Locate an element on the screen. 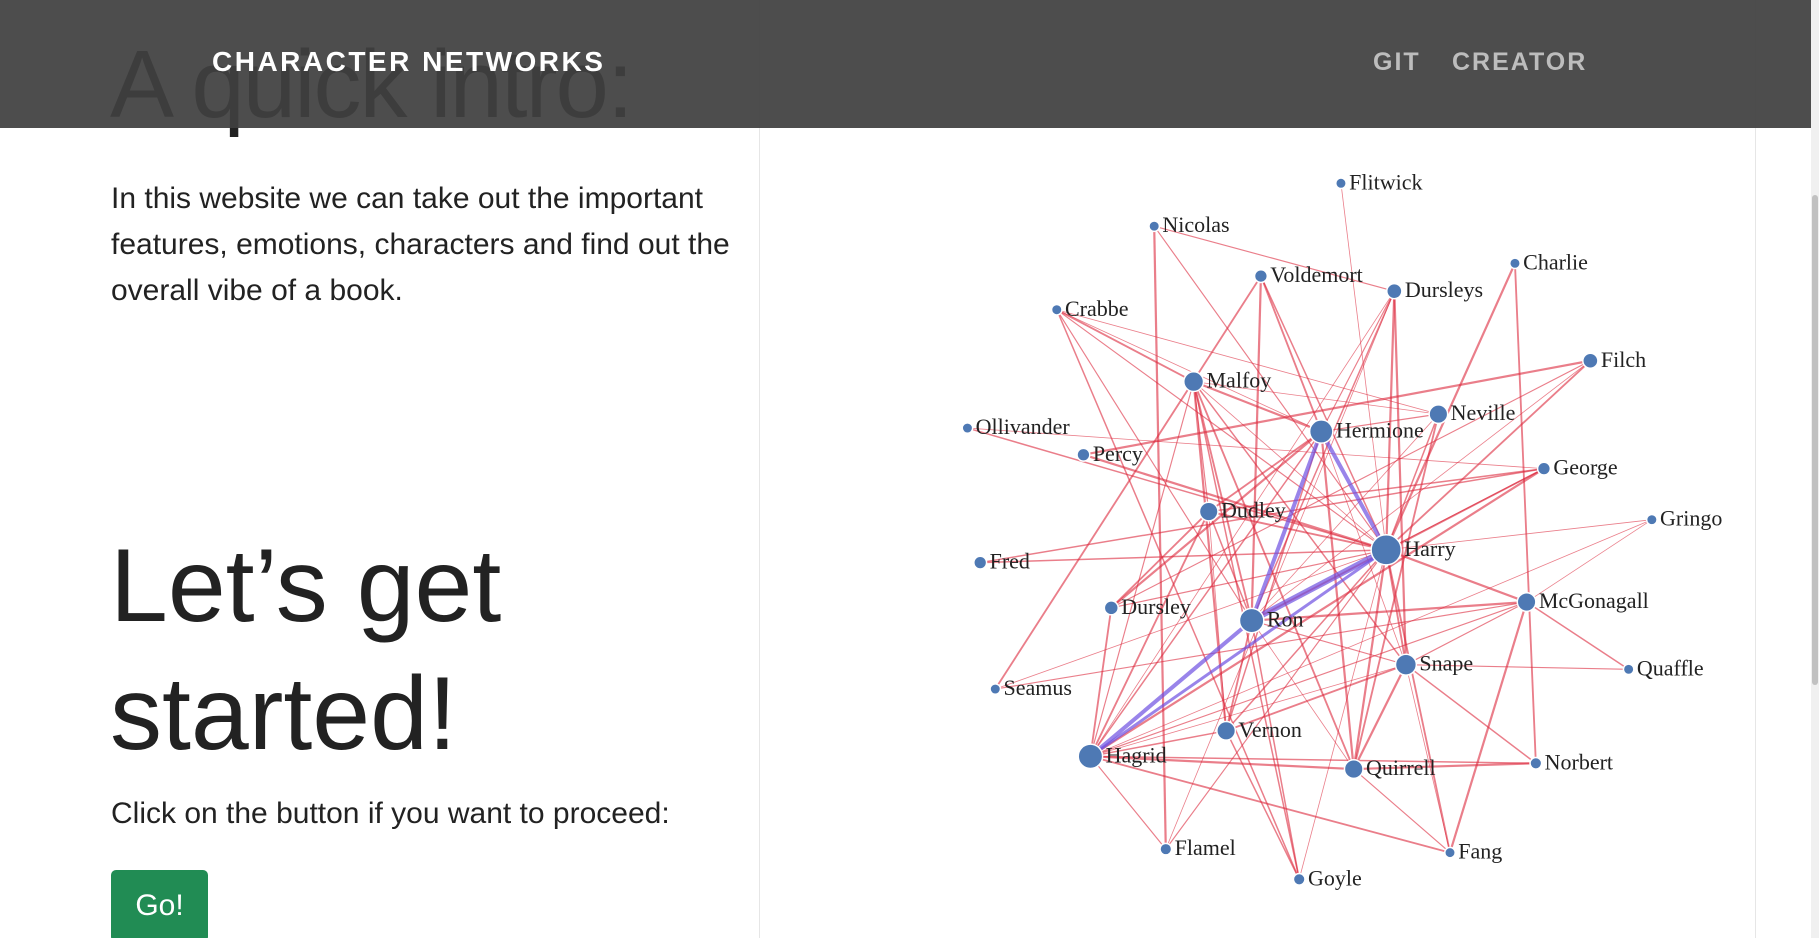 Image resolution: width=1819 pixels, height=938 pixels. node-label: Crabbe is located at coordinates (1097, 308).